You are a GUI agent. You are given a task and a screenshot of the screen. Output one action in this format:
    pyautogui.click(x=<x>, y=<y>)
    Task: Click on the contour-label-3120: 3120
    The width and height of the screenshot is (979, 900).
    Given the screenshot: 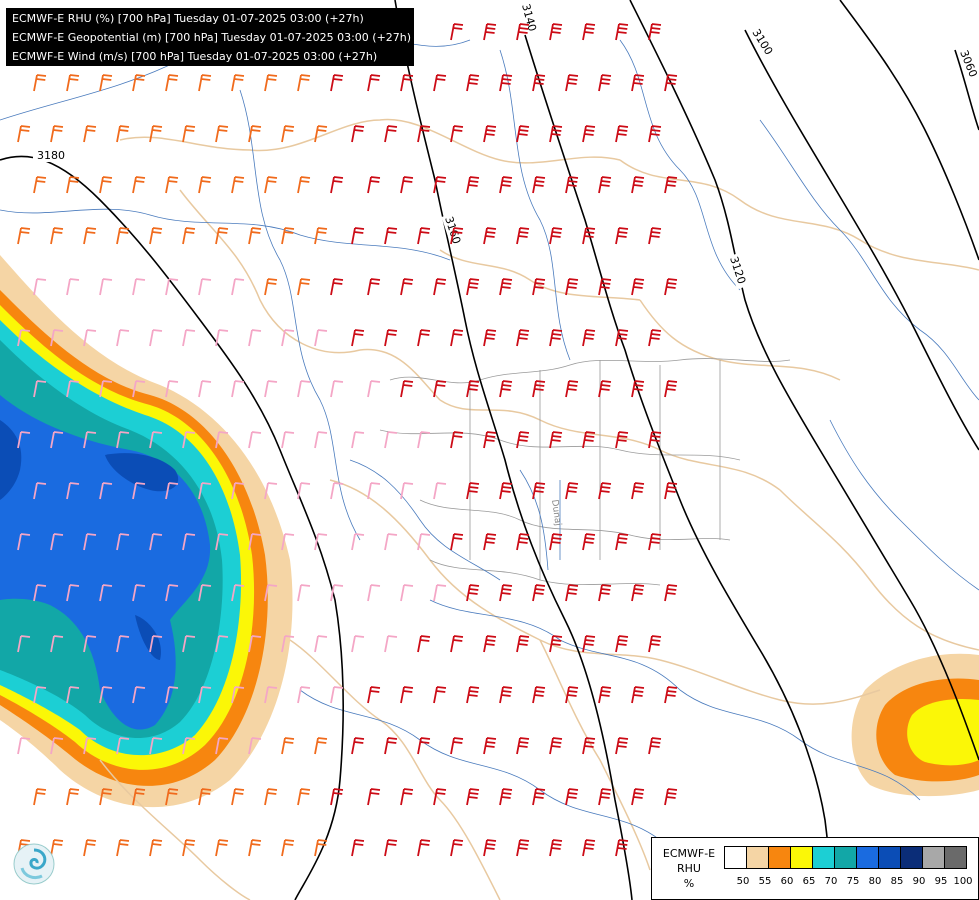 What is the action you would take?
    pyautogui.click(x=737, y=270)
    